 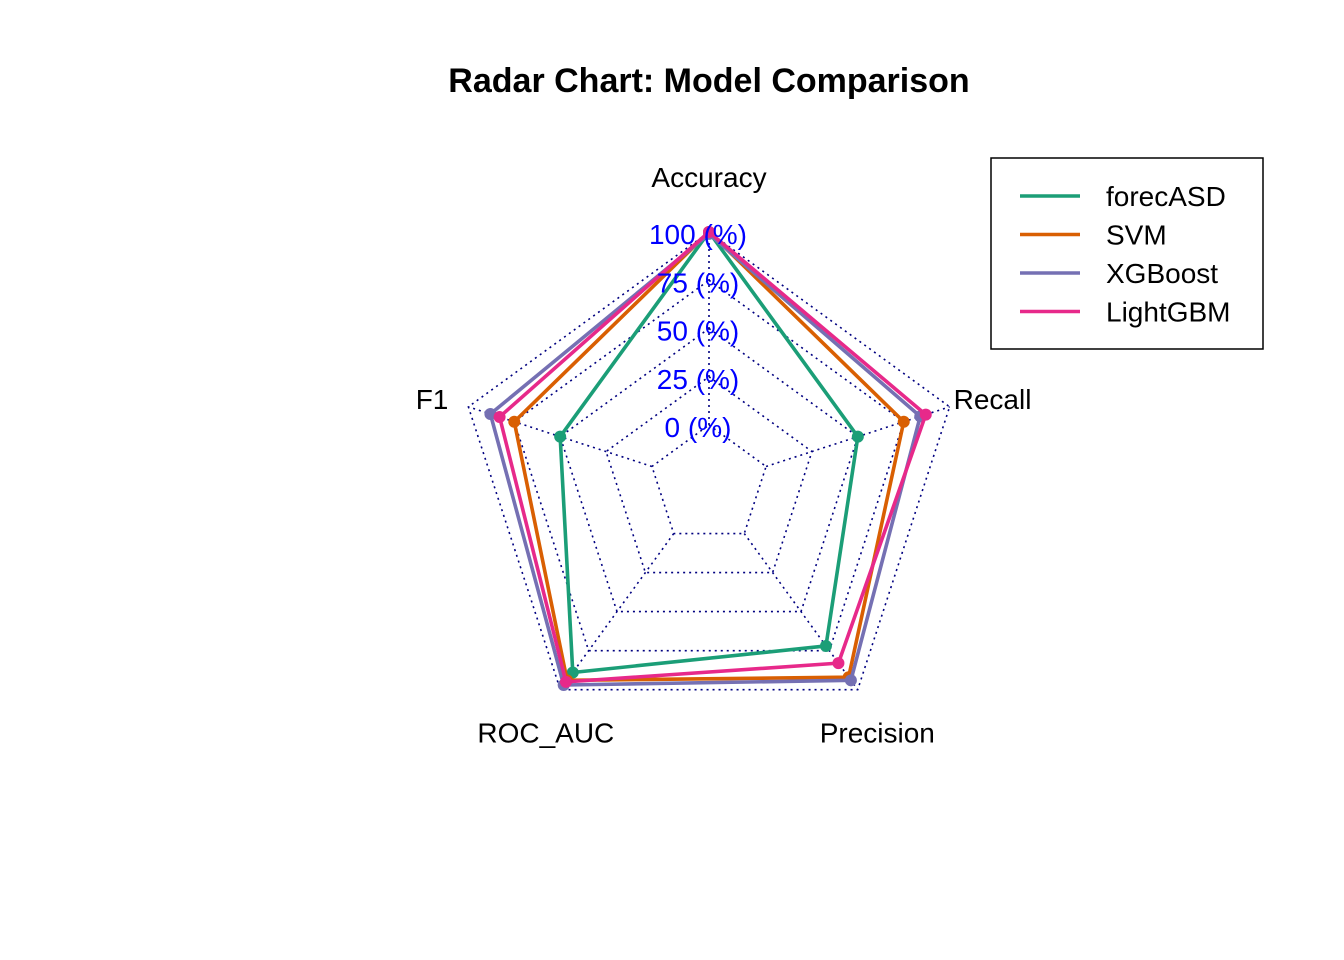 I want to click on axis-label-f1: F1, so click(x=432, y=399).